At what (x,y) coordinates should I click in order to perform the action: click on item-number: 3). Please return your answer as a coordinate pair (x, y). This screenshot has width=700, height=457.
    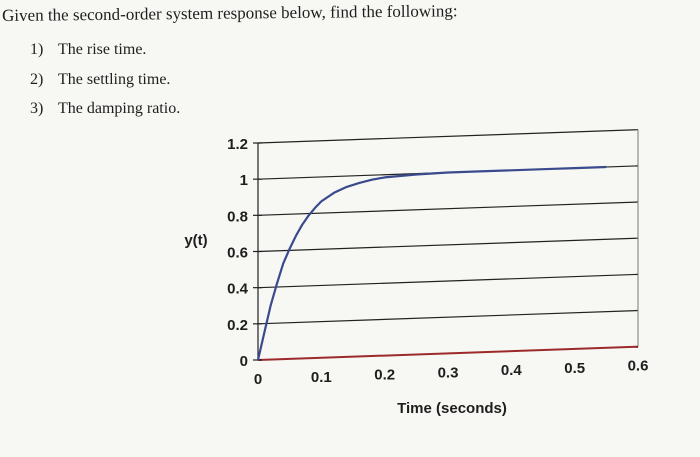
    Looking at the image, I should click on (37, 108).